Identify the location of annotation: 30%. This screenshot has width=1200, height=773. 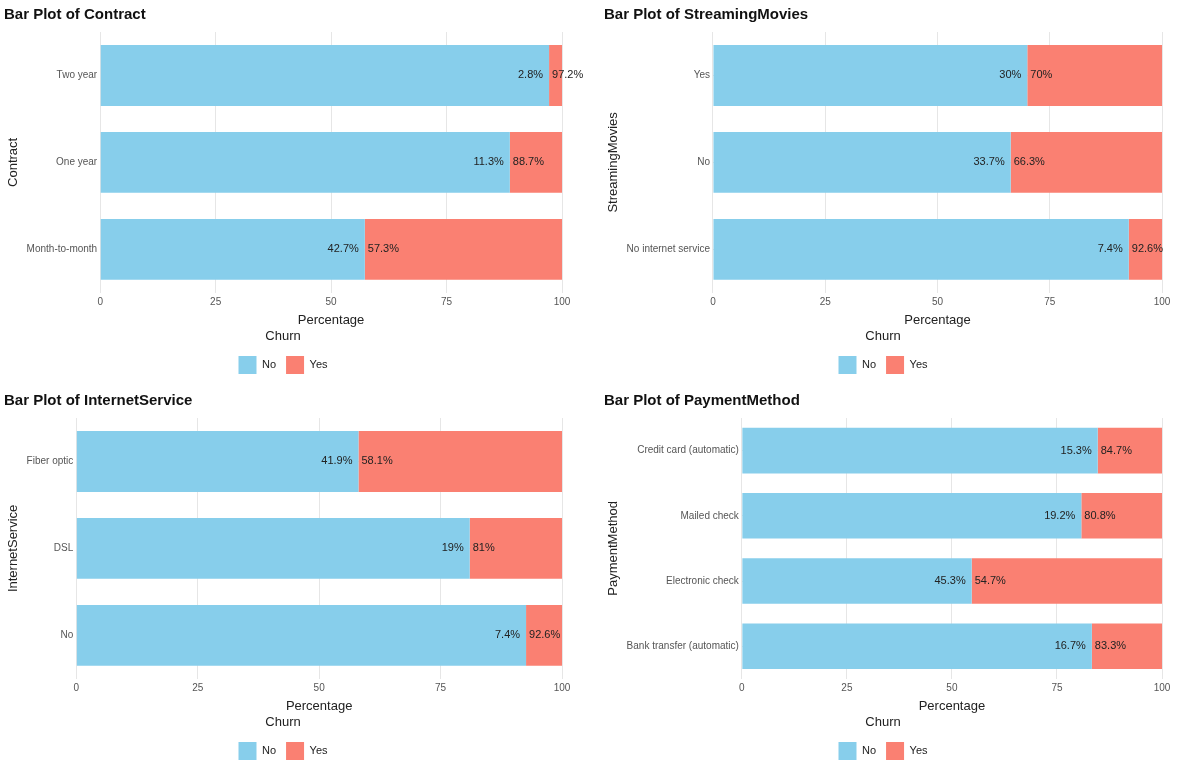
(1010, 74).